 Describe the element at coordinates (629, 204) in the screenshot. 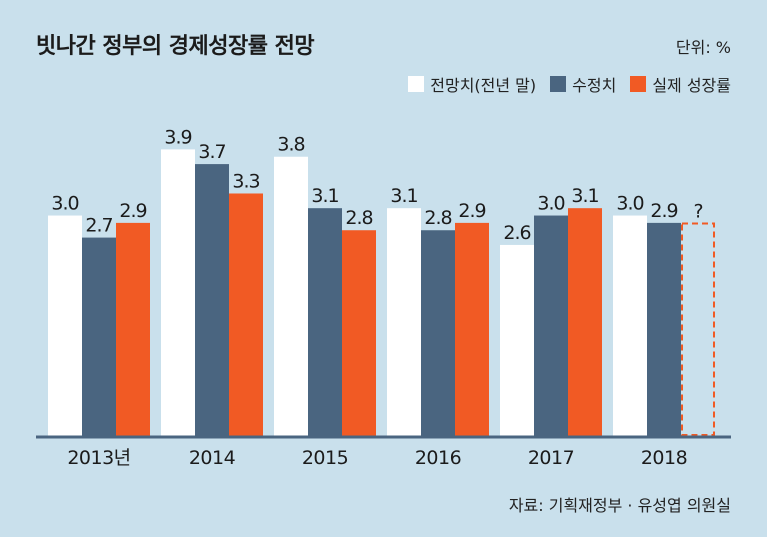

I see `data-label-forecast-5: 3.0` at that location.